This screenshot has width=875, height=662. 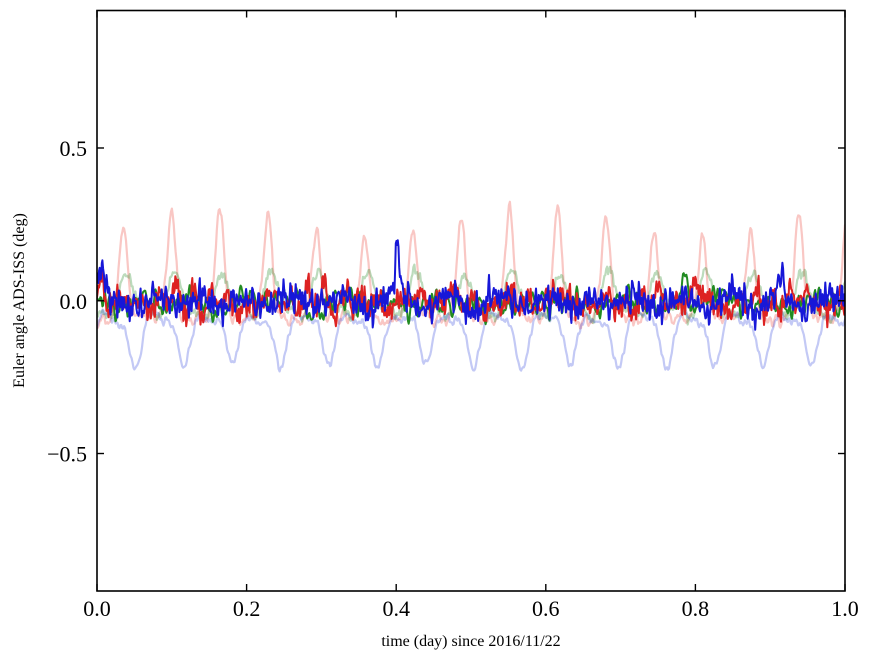 What do you see at coordinates (67, 454) in the screenshot?
I see `y-tick-label: −0.5` at bounding box center [67, 454].